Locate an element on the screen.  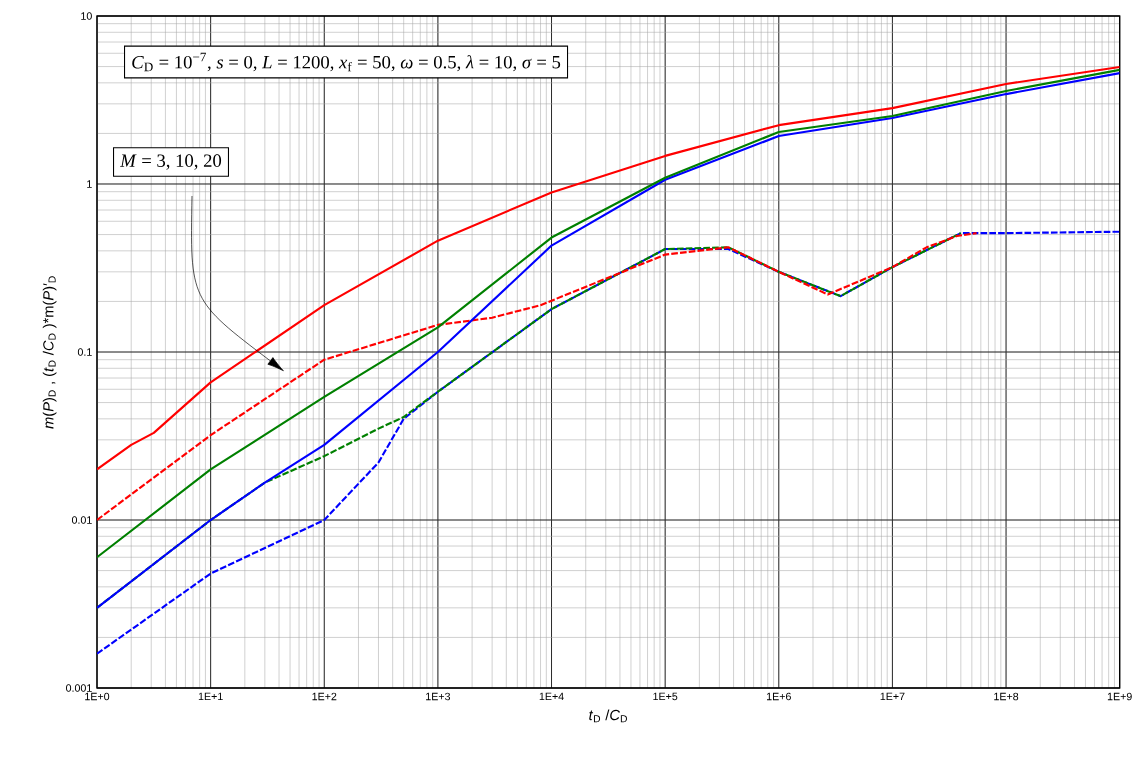
x-tick-label: 1E+4 is located at coordinates (551, 696).